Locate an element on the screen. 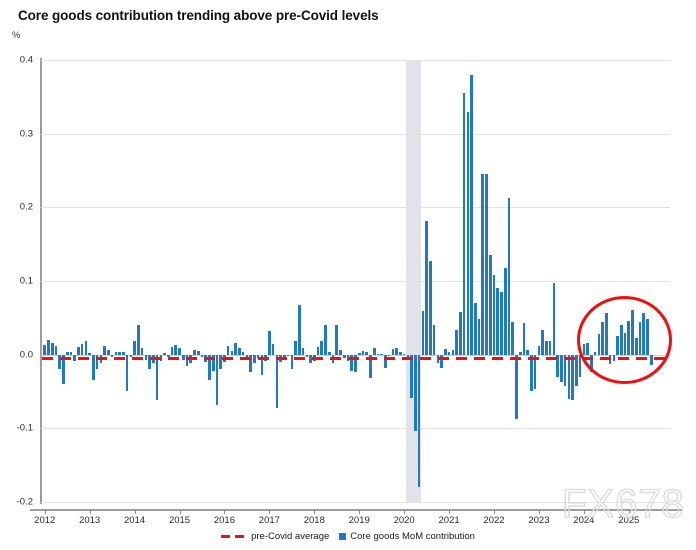 The image size is (696, 550). legend-label: Core goods MoM contribution is located at coordinates (412, 536).